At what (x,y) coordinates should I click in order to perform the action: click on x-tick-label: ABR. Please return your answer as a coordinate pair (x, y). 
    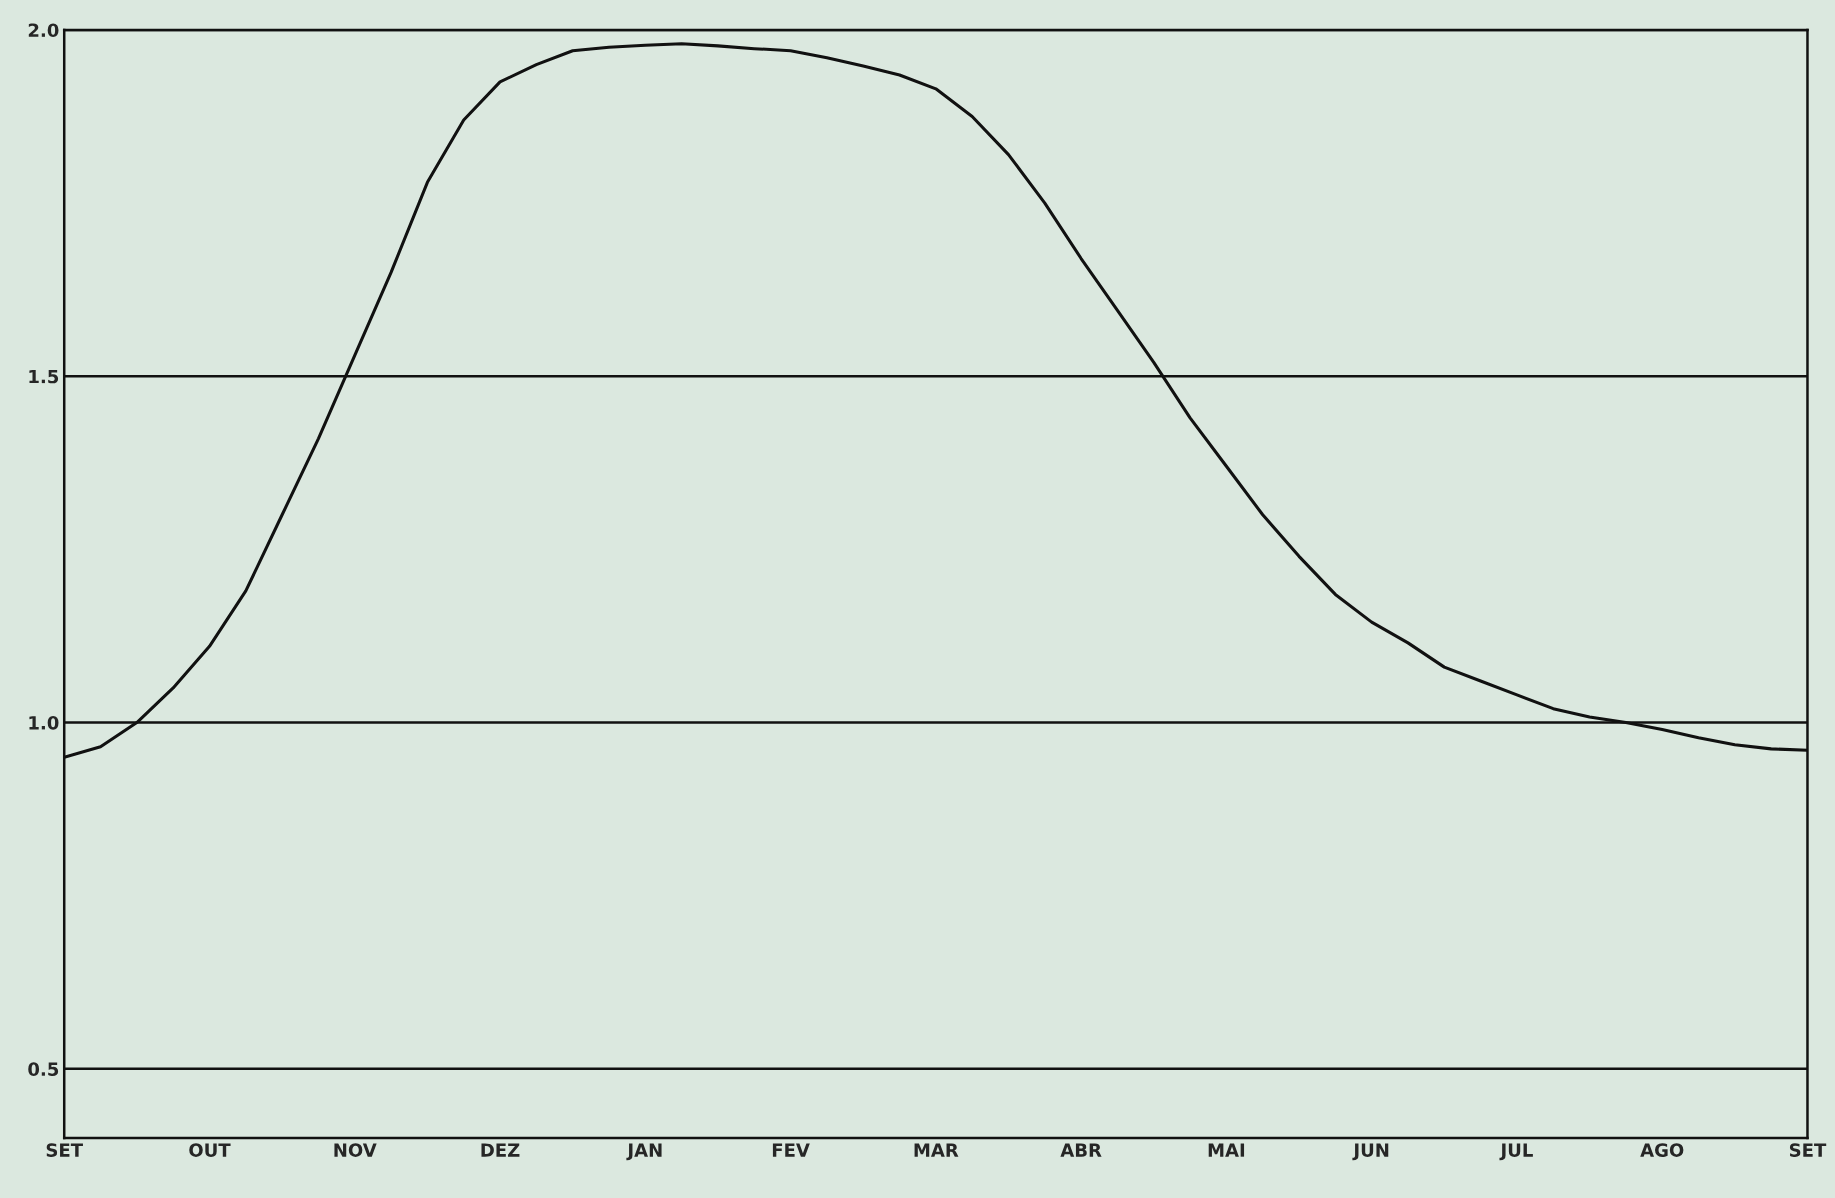
    Looking at the image, I should click on (1081, 1150).